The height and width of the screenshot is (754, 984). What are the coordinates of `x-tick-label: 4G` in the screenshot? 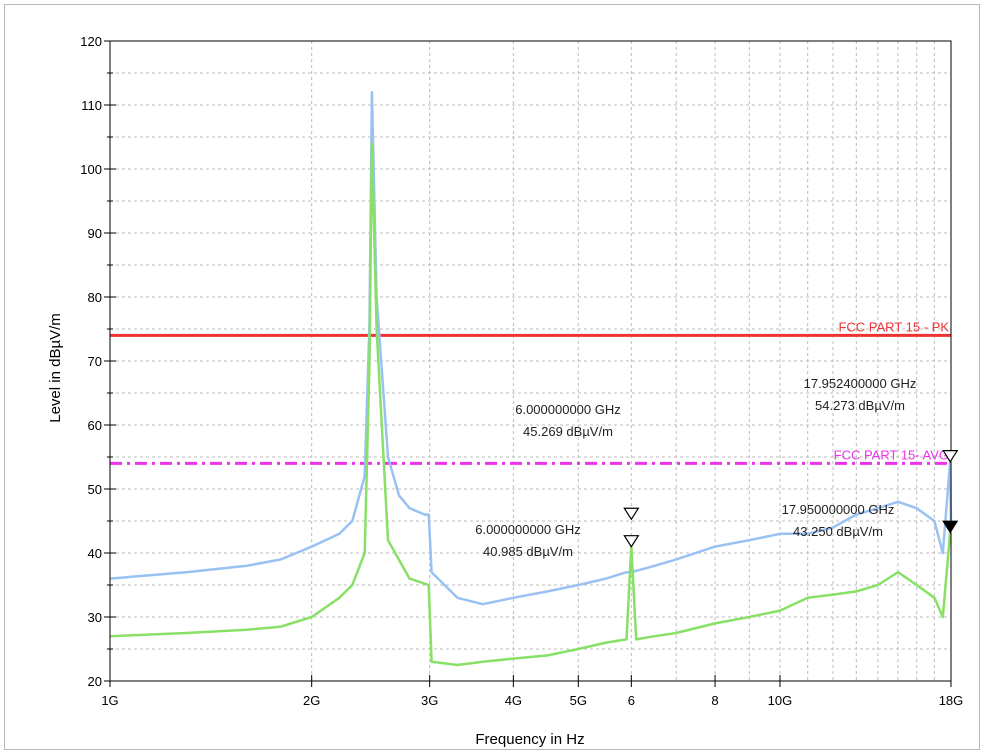 It's located at (513, 700).